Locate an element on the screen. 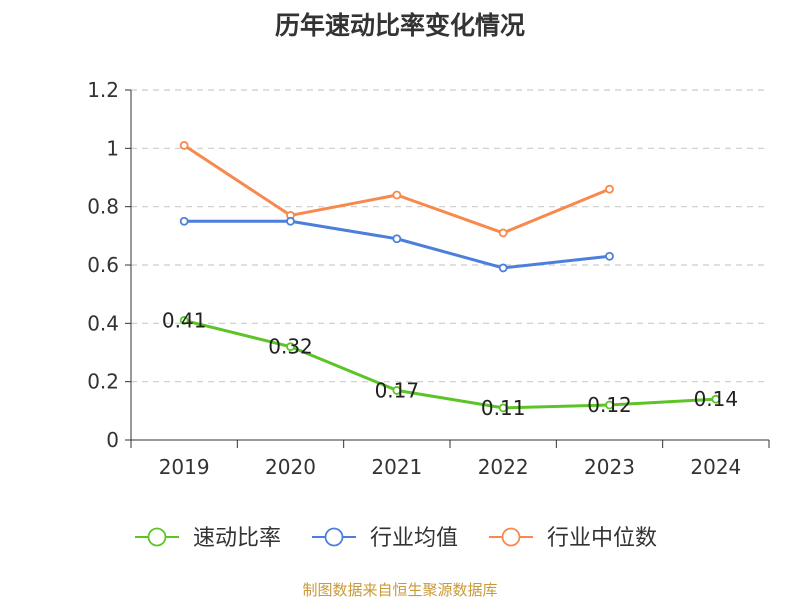 Image resolution: width=800 pixels, height=600 pixels. x-tick-label: 2022 is located at coordinates (503, 467).